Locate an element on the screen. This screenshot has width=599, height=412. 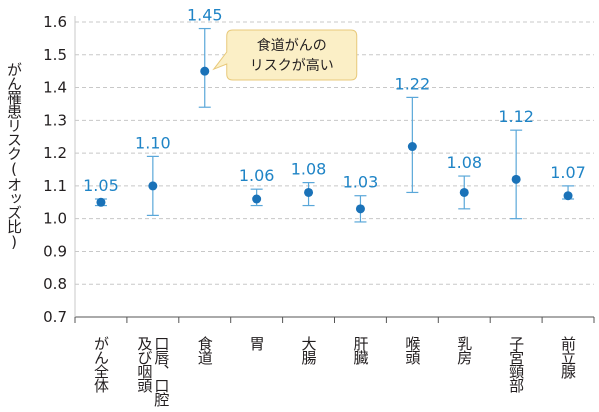
data-value-label: 1.22 is located at coordinates (413, 83).